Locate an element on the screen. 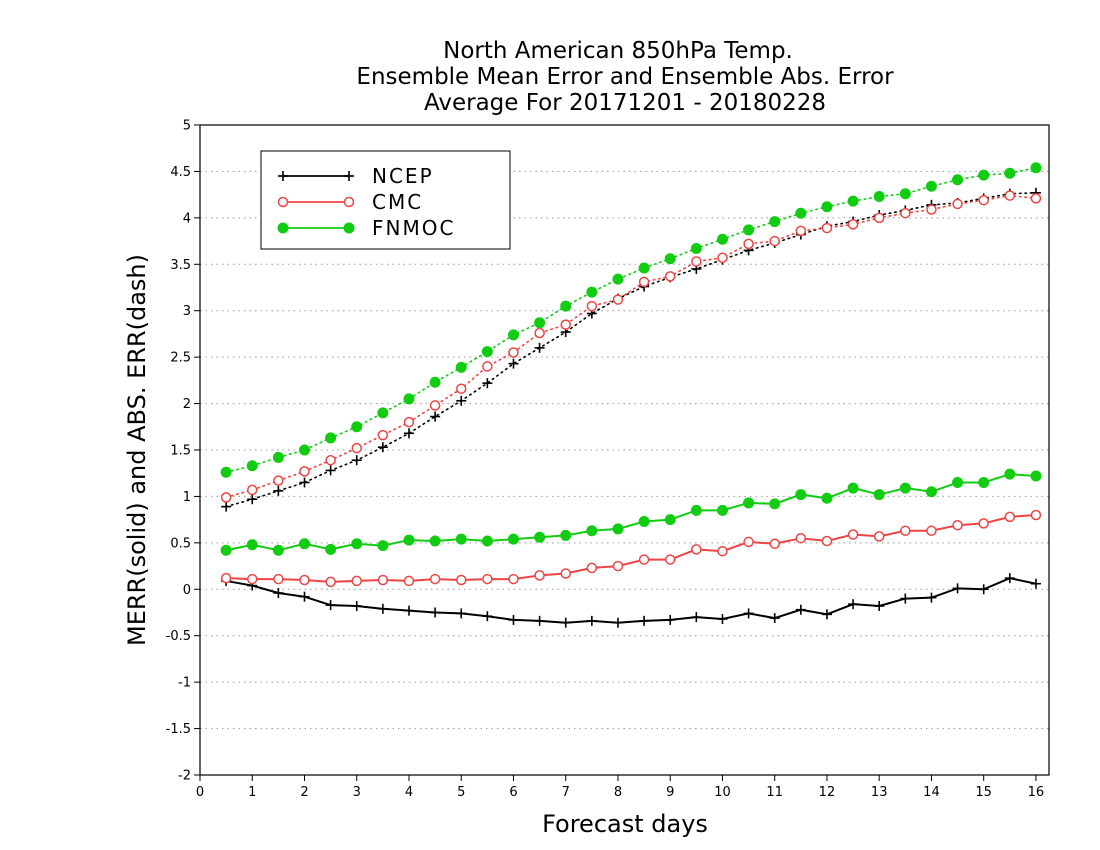  legend-label-cmc: CMC is located at coordinates (397, 202).